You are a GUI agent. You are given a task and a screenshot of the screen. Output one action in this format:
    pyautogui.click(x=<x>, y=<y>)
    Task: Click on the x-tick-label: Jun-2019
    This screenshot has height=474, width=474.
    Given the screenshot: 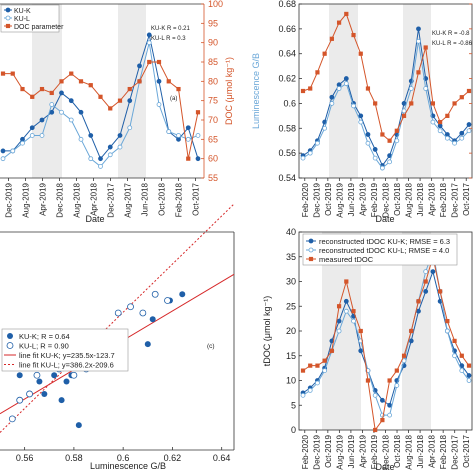 What is the action you would take?
    pyautogui.click(x=351, y=451)
    